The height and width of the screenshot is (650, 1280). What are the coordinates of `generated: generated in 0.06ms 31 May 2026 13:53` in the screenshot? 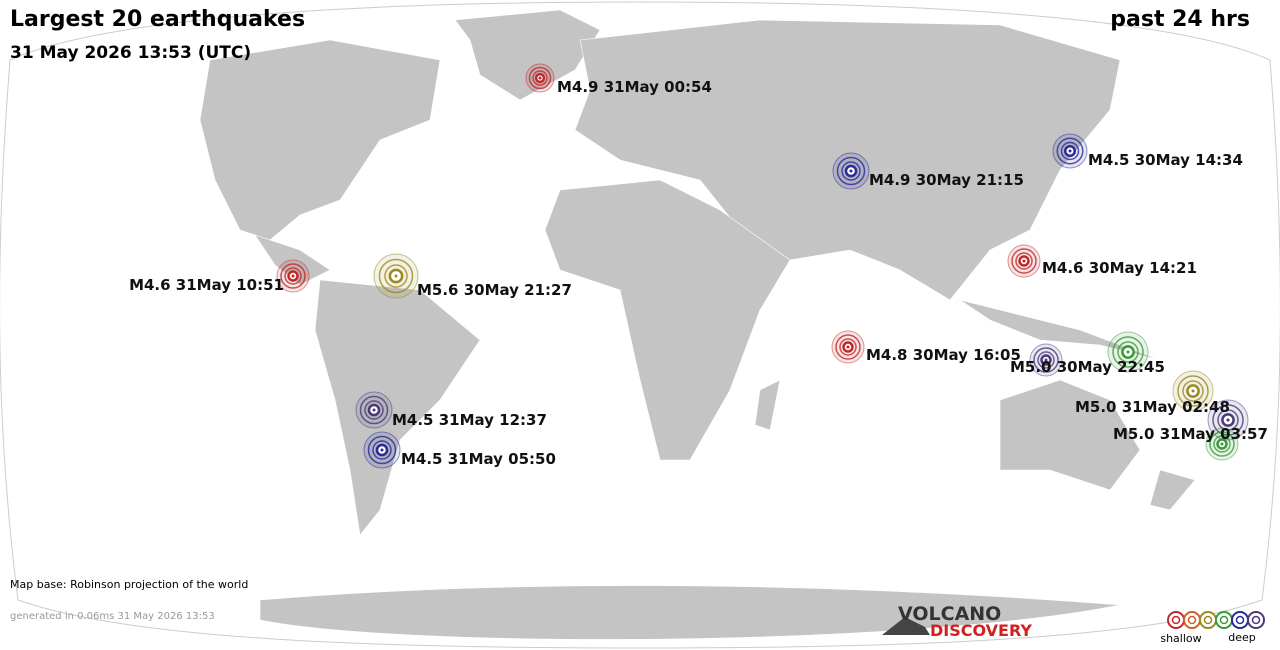 It's located at (112, 616).